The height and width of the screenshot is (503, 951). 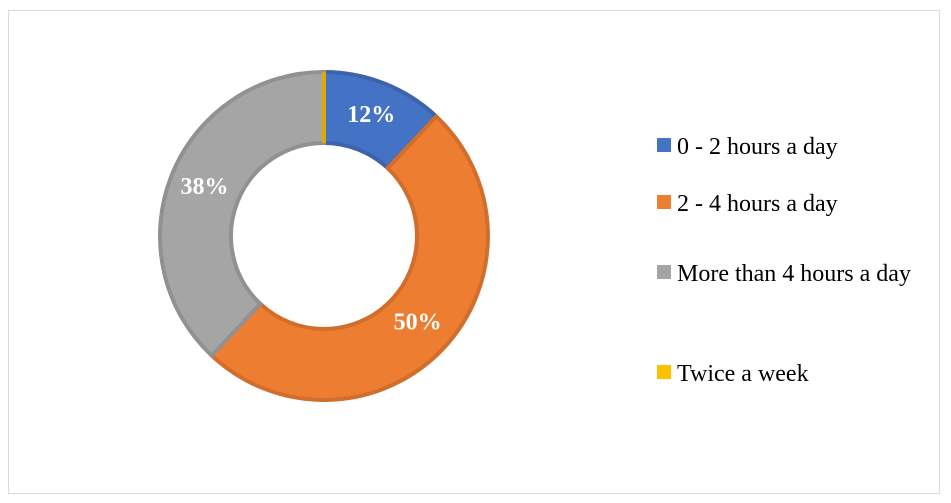 What do you see at coordinates (242, 214) in the screenshot?
I see `donut-segment` at bounding box center [242, 214].